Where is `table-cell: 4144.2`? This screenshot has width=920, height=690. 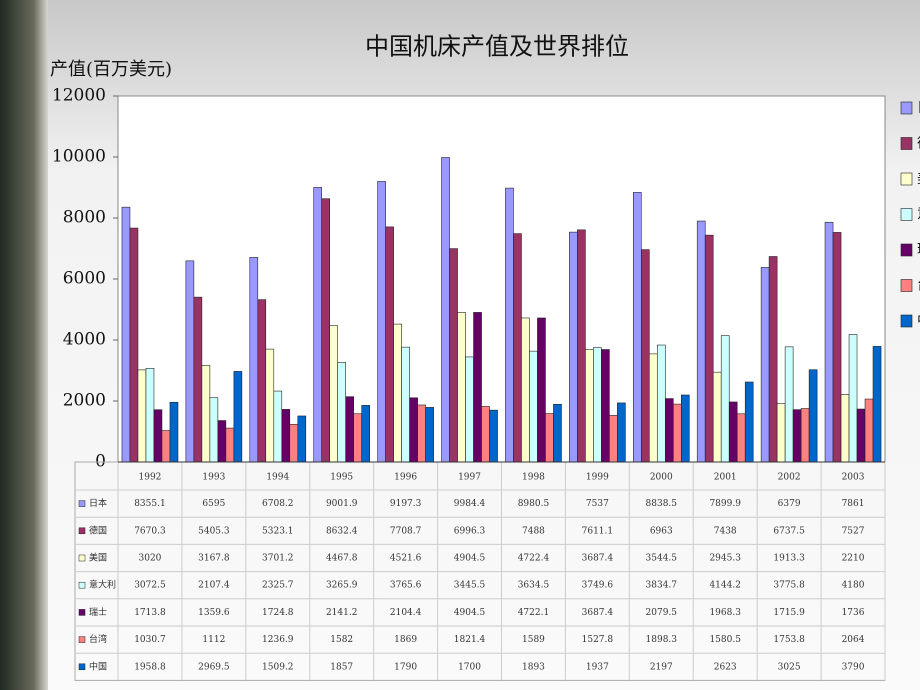 table-cell: 4144.2 is located at coordinates (725, 586).